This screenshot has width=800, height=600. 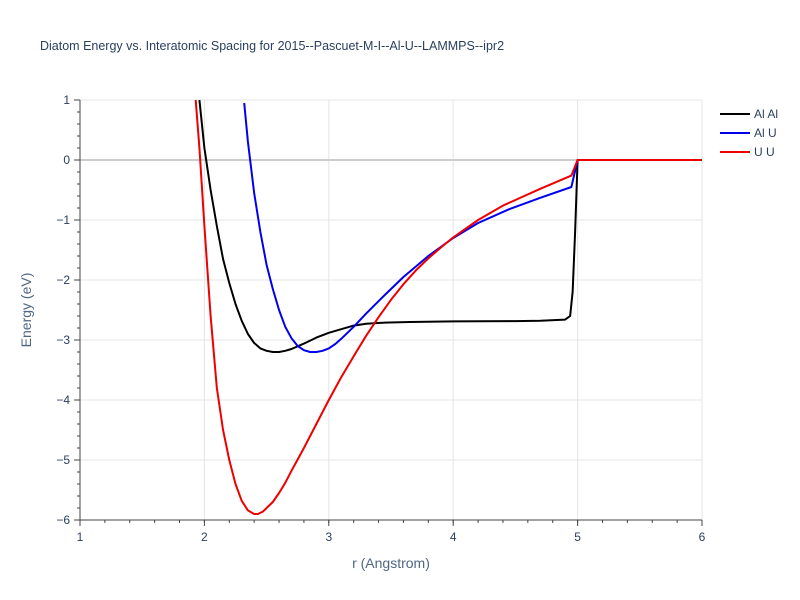 What do you see at coordinates (747, 152) in the screenshot?
I see `legend-item-u-u: U U` at bounding box center [747, 152].